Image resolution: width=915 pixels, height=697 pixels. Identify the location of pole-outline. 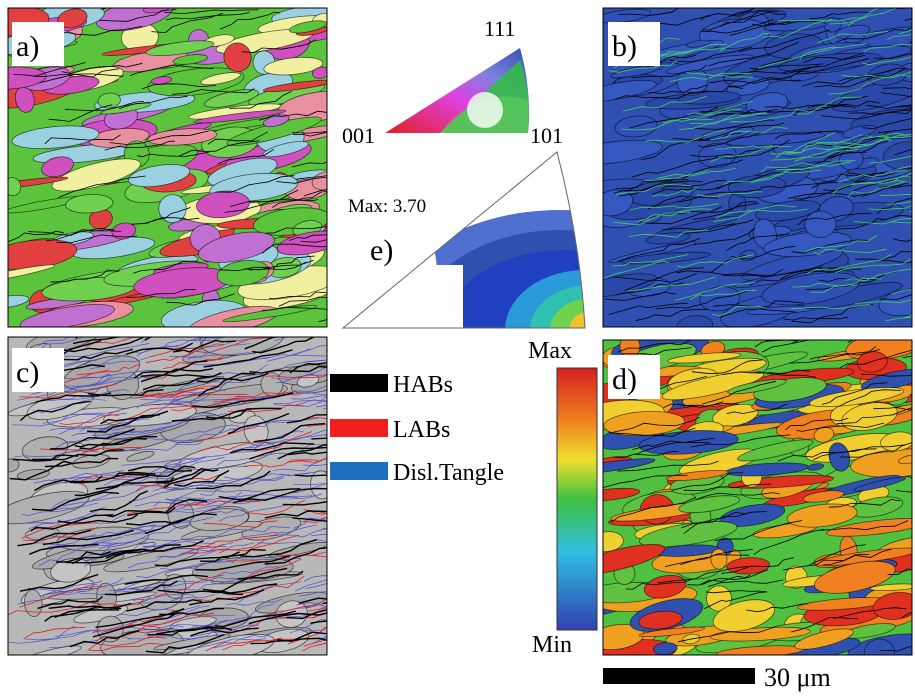
(463, 240).